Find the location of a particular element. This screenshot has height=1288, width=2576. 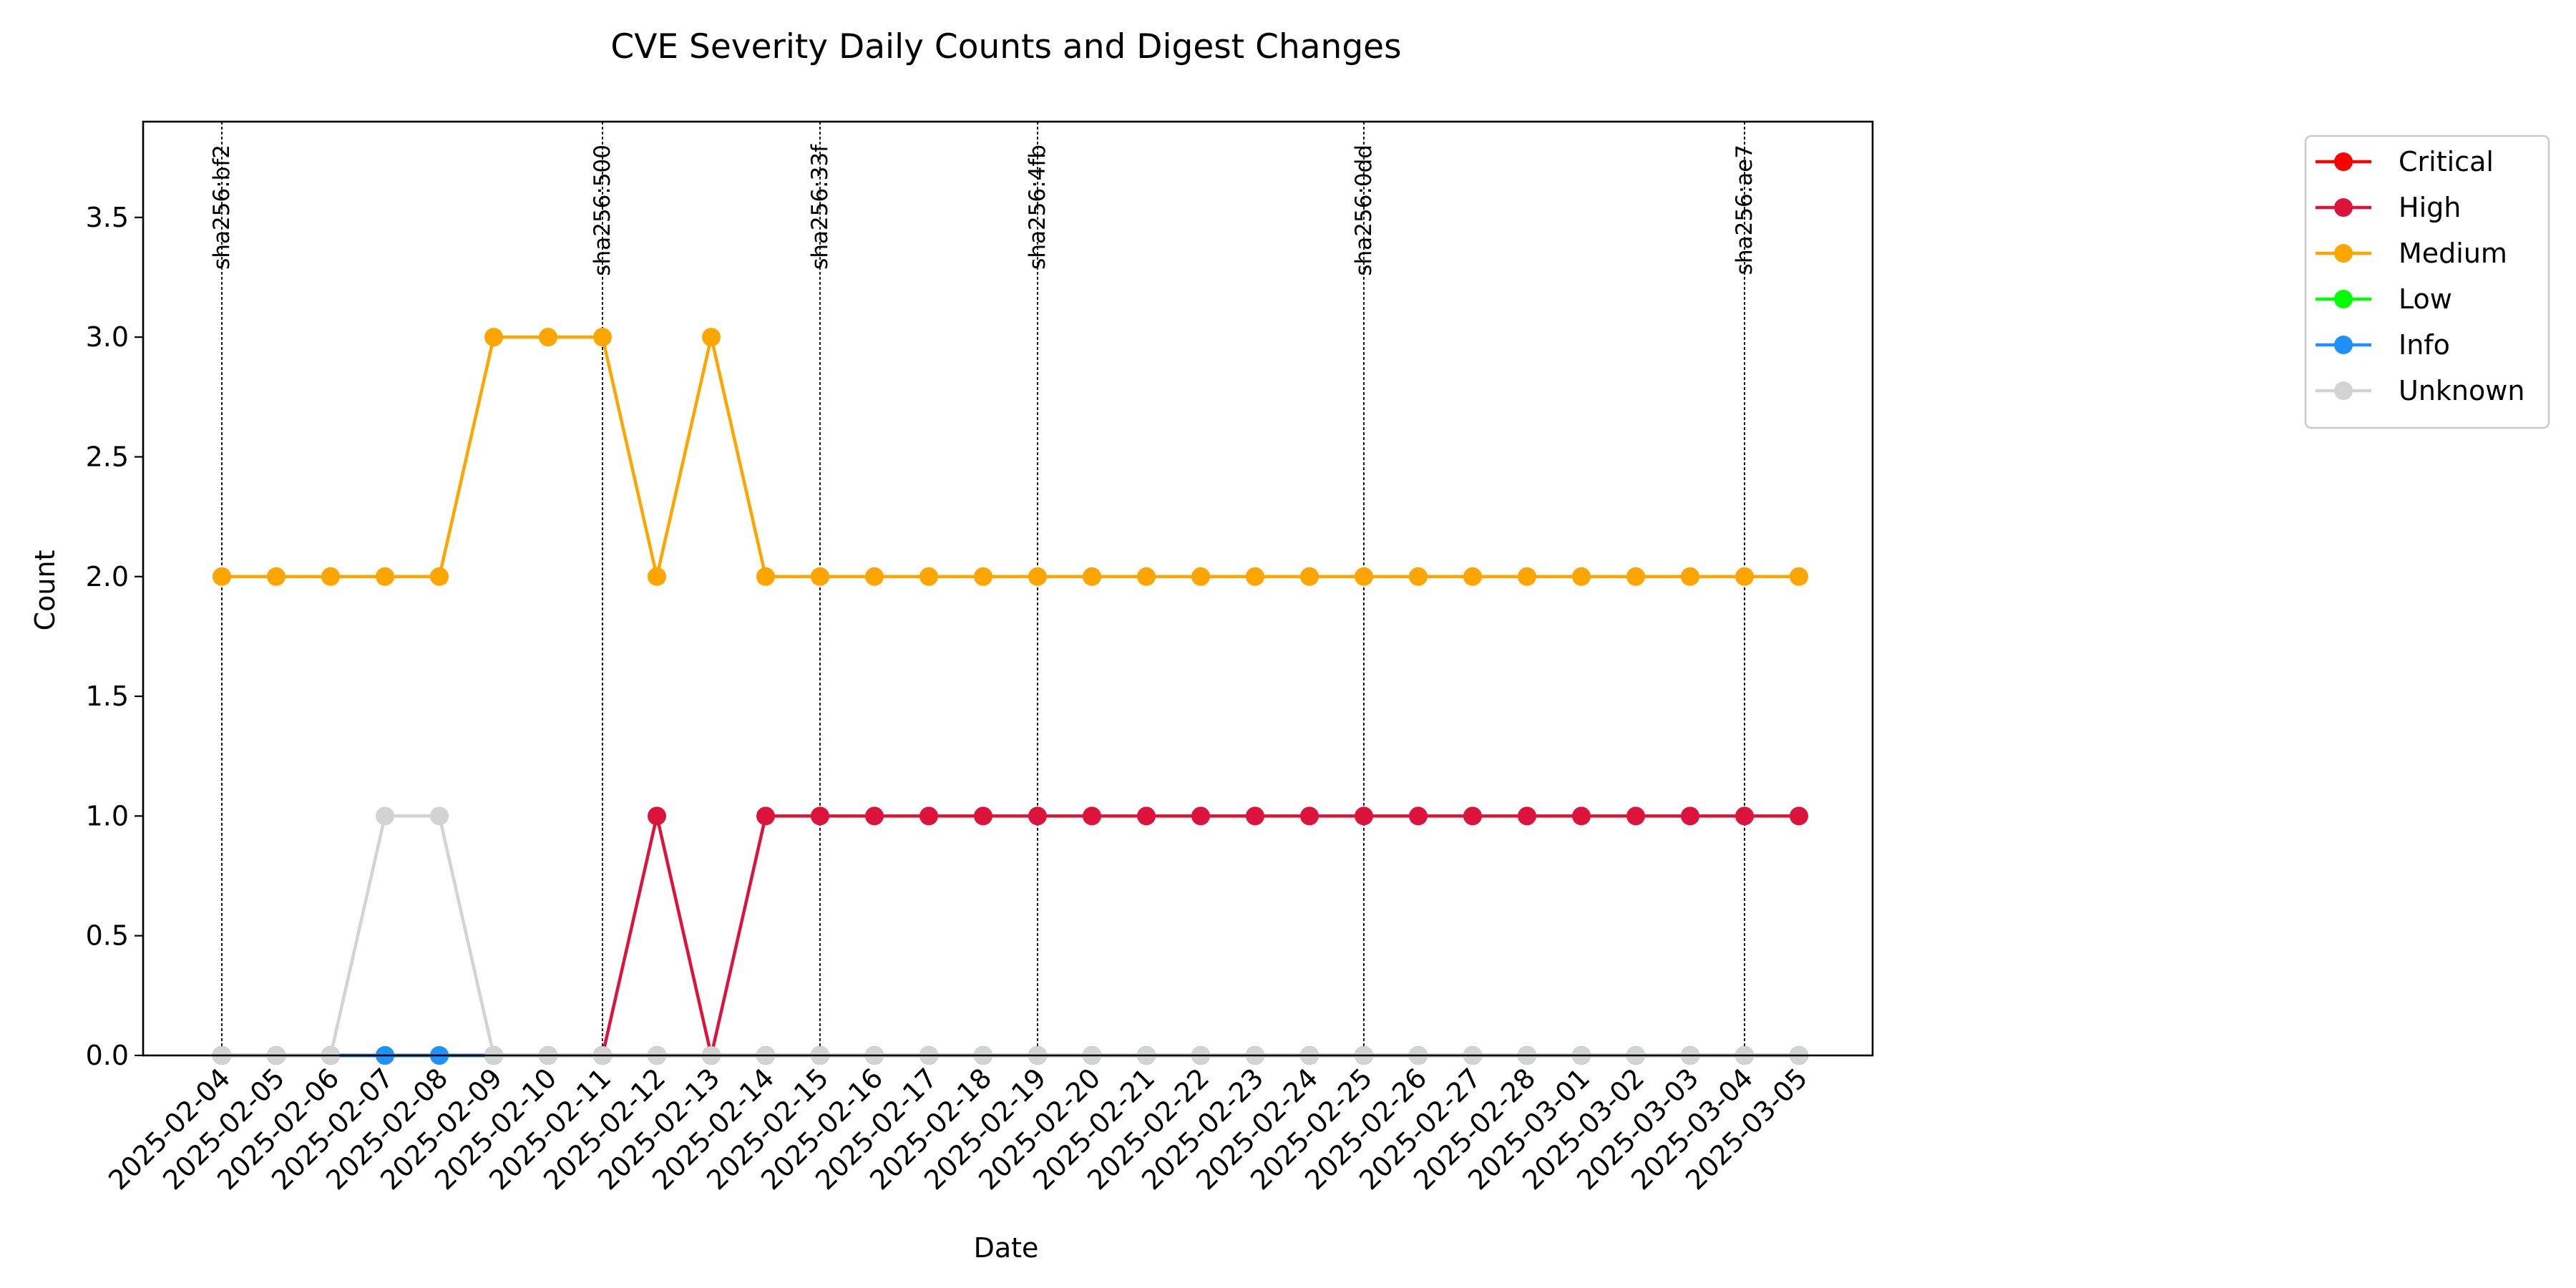

legend-label: Critical is located at coordinates (2446, 161).